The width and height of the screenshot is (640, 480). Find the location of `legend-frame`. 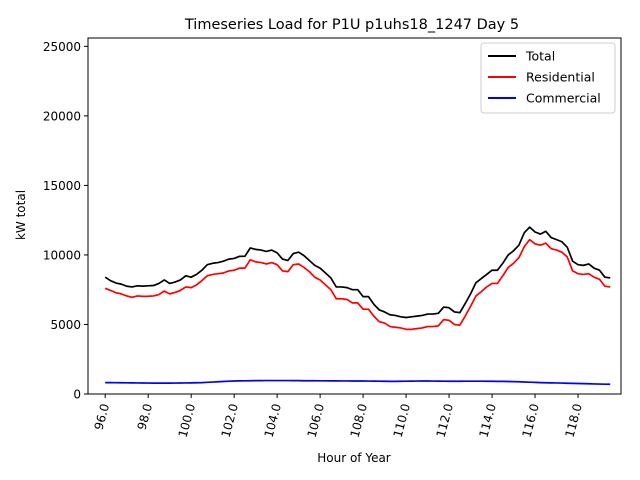

legend-frame is located at coordinates (548, 78).